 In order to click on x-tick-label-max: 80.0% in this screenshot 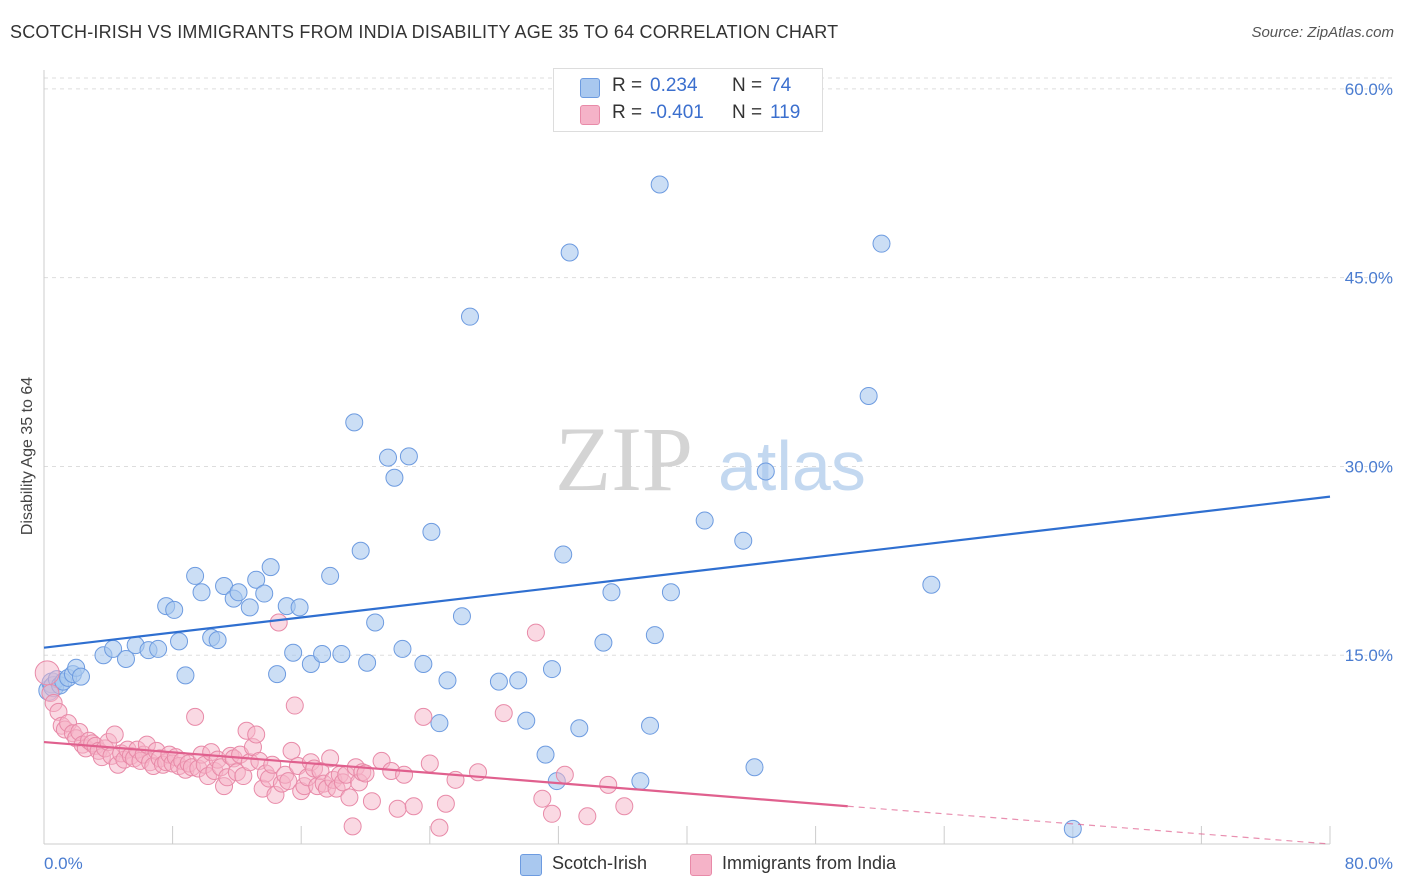, I will do `click(1369, 863)`.